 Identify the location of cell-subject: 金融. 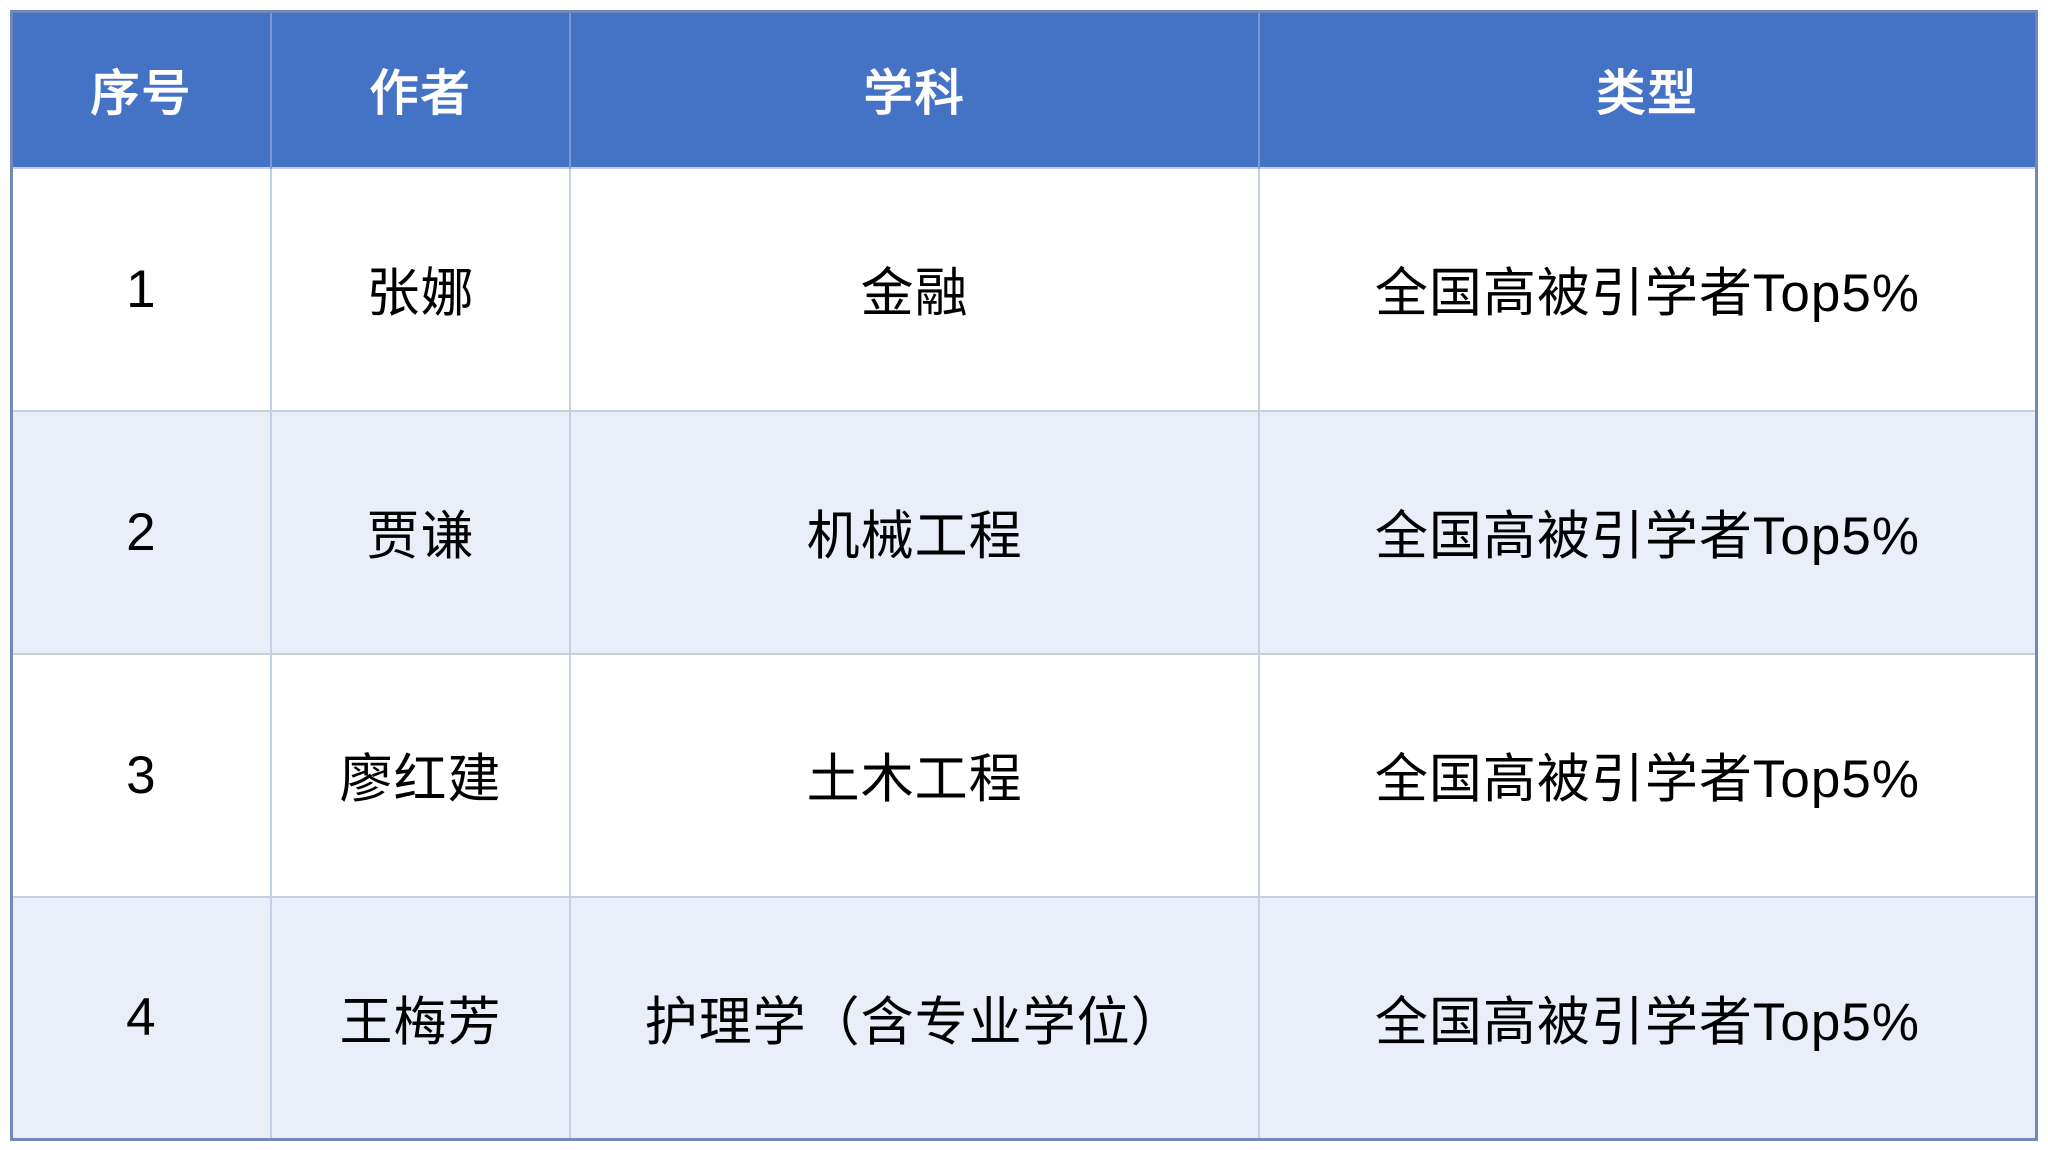
(914, 289).